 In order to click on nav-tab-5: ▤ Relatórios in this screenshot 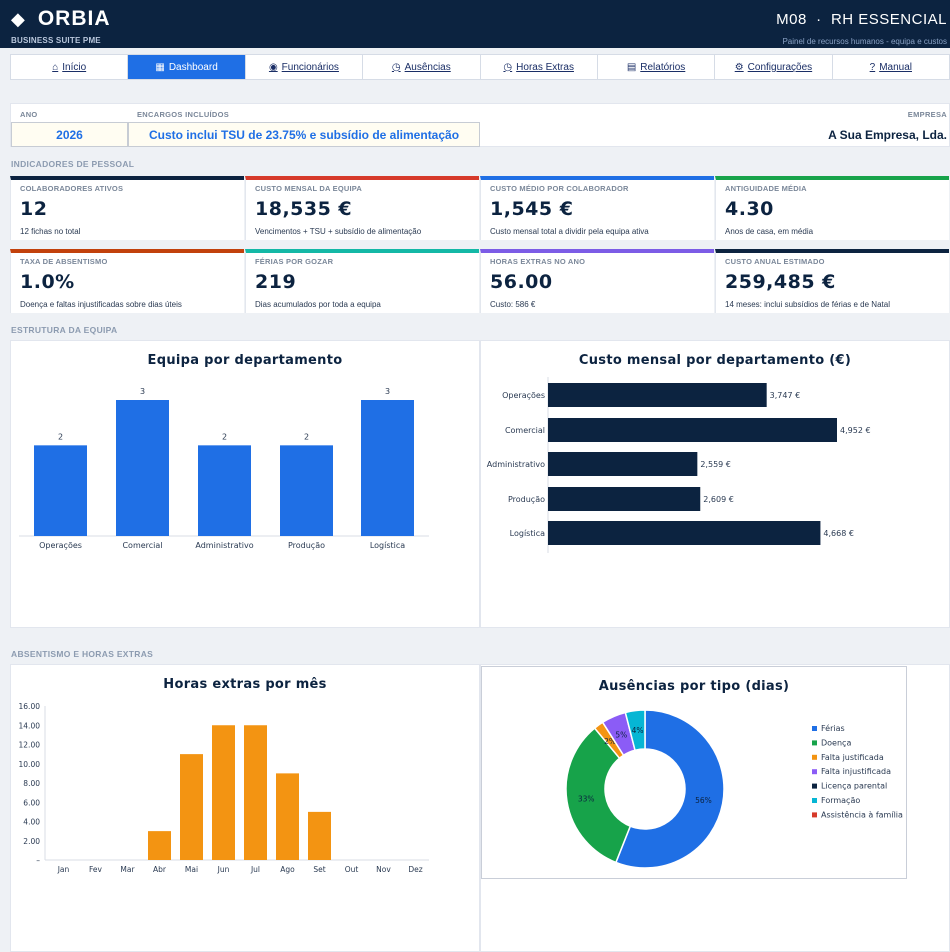, I will do `click(657, 67)`.